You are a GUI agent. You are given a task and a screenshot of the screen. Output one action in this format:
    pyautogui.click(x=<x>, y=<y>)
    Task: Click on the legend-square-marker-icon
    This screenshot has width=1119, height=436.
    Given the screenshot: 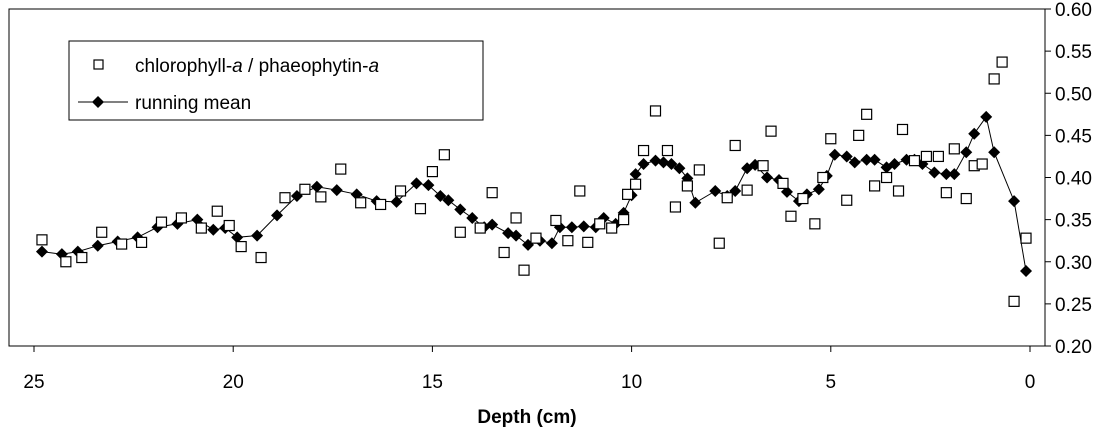 What is the action you would take?
    pyautogui.click(x=98, y=64)
    